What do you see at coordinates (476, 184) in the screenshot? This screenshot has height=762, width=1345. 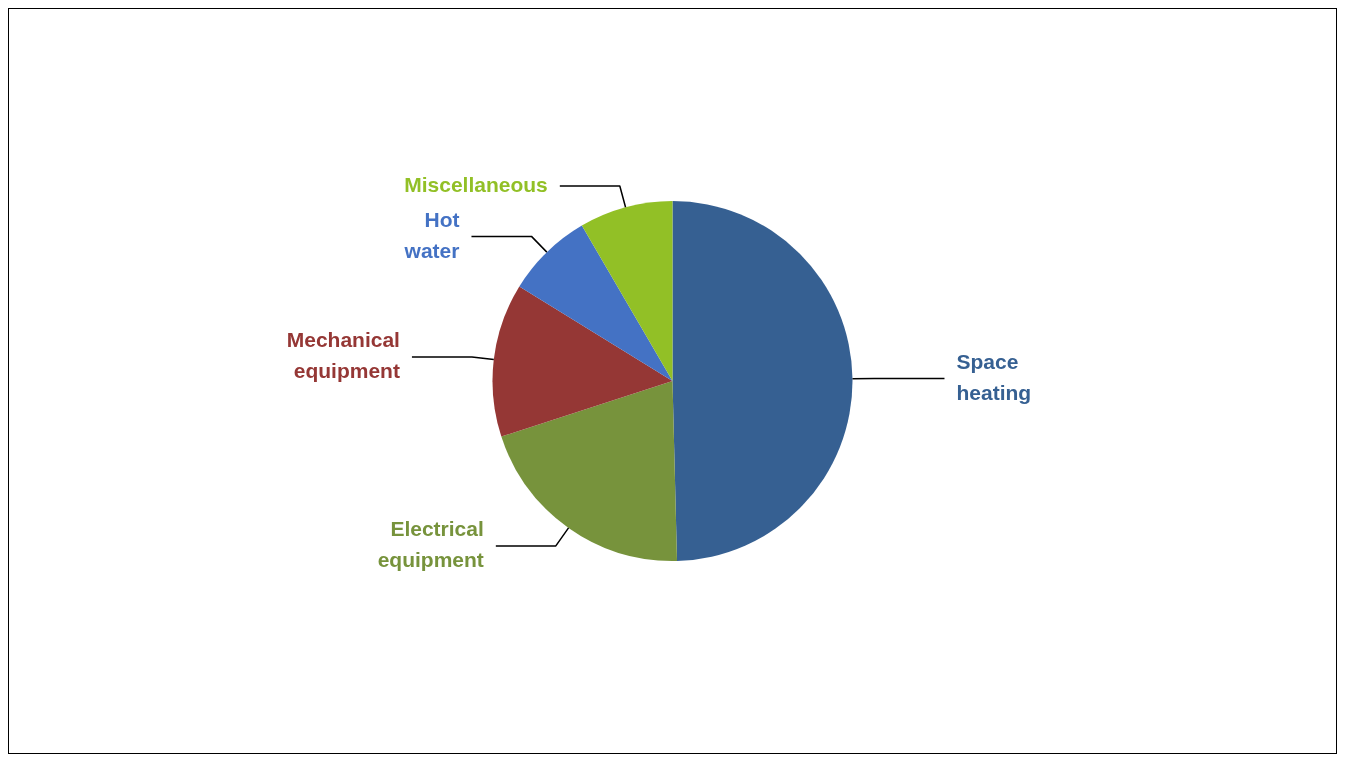 I see `slice-label: Miscellaneous` at bounding box center [476, 184].